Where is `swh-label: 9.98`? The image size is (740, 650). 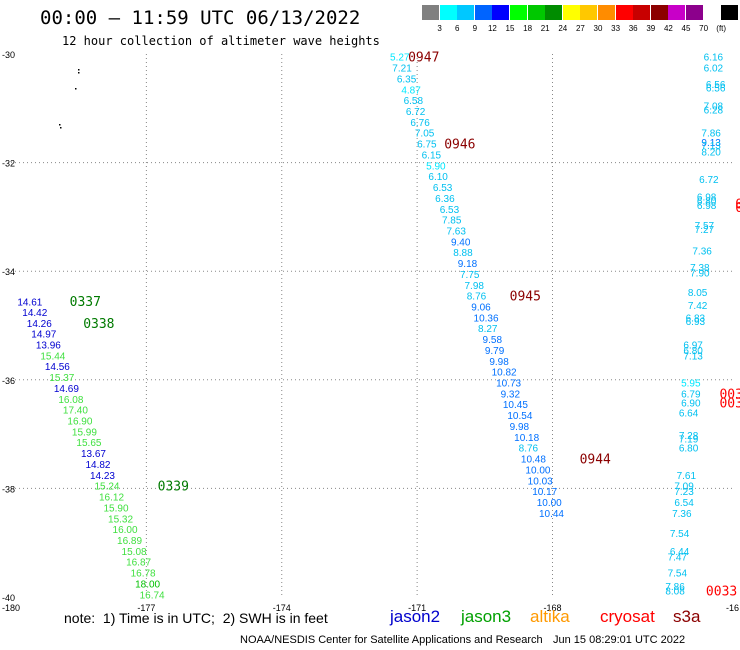
swh-label: 9.98 is located at coordinates (520, 427).